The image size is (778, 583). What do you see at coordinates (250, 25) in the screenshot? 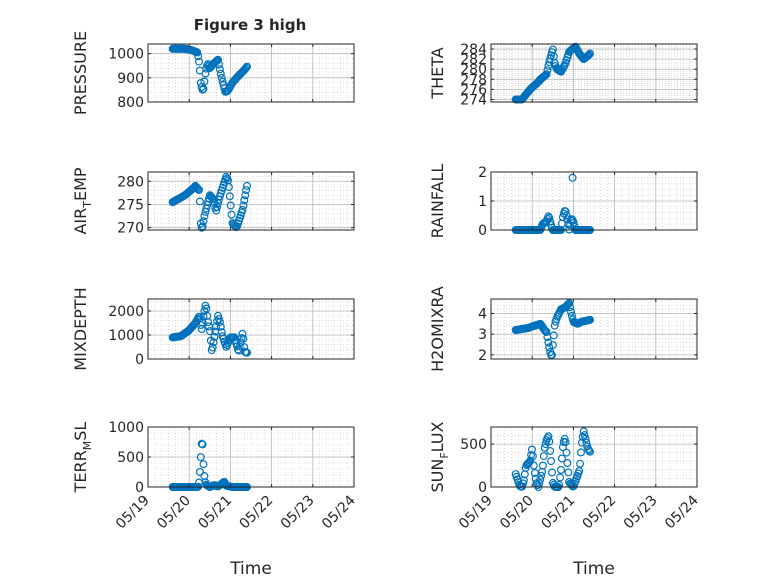
I see `figure-title: Figure 3 high` at bounding box center [250, 25].